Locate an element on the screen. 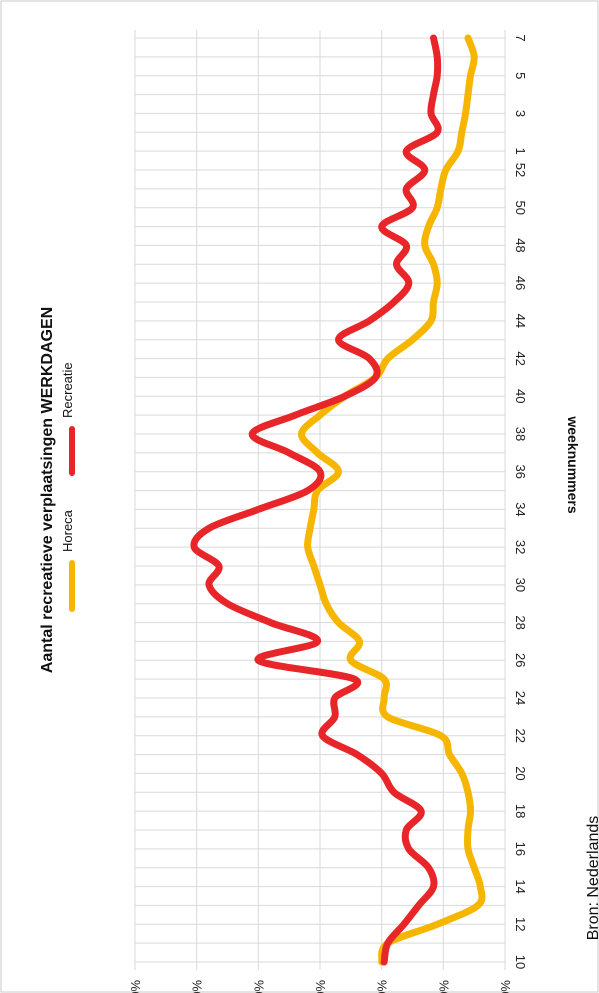 The width and height of the screenshot is (599, 993). y-tick-label: 100% is located at coordinates (382, 986).